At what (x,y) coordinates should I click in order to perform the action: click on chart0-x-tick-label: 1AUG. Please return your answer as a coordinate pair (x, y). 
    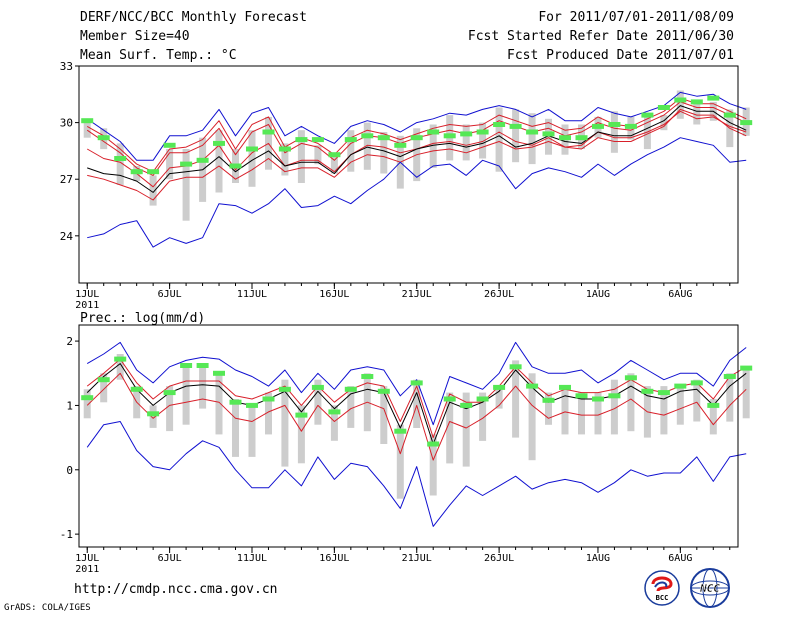
    Looking at the image, I should click on (598, 294).